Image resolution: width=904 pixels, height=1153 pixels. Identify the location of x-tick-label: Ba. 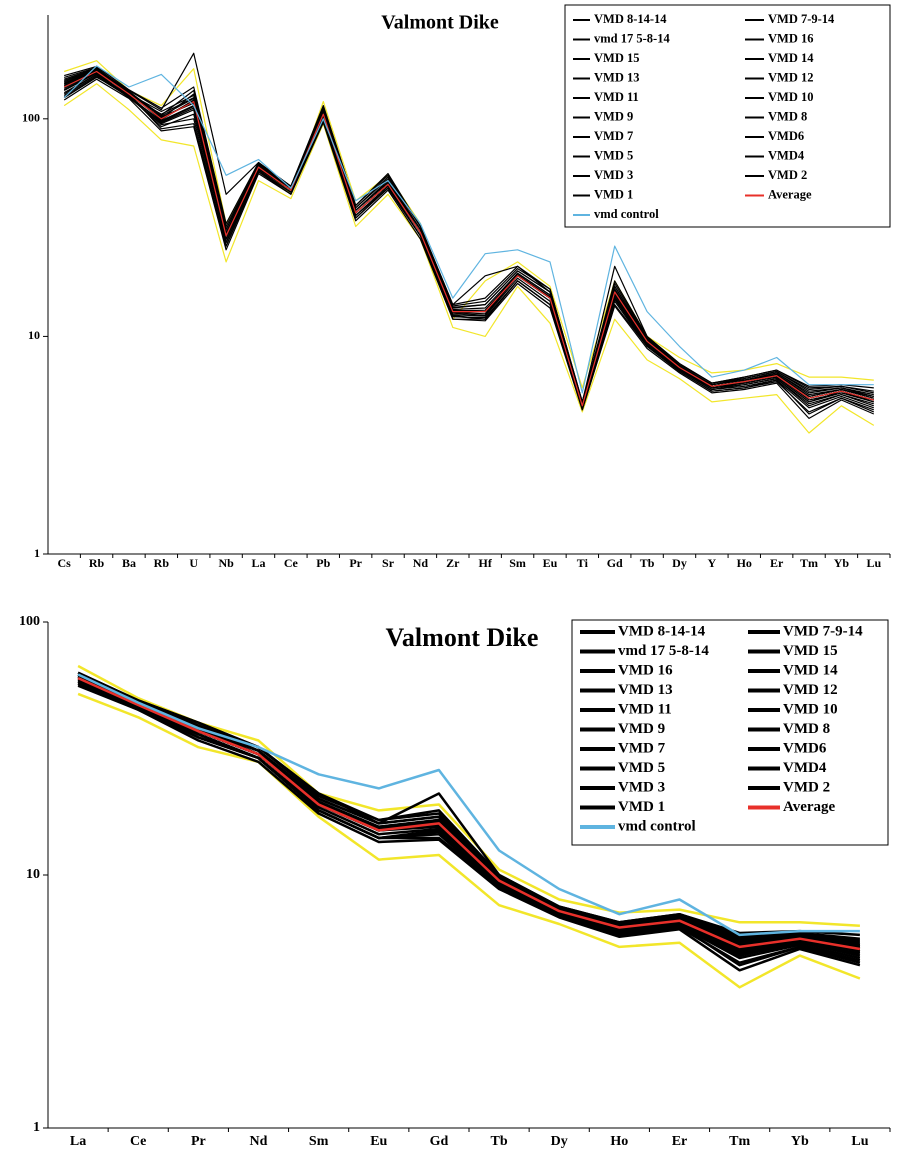
(129, 563).